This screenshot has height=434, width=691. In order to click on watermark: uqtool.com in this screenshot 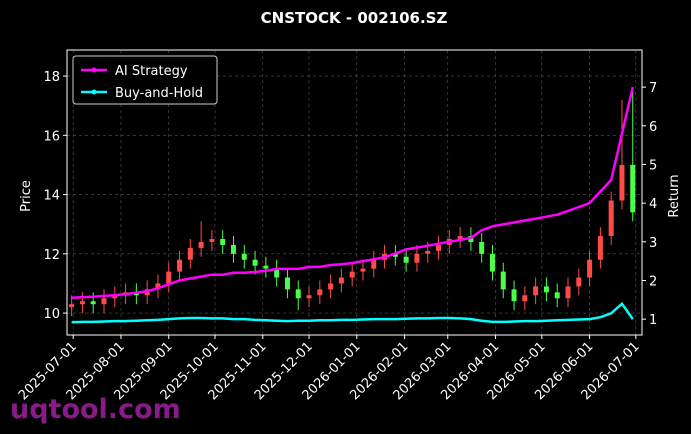, I will do `click(95, 409)`.